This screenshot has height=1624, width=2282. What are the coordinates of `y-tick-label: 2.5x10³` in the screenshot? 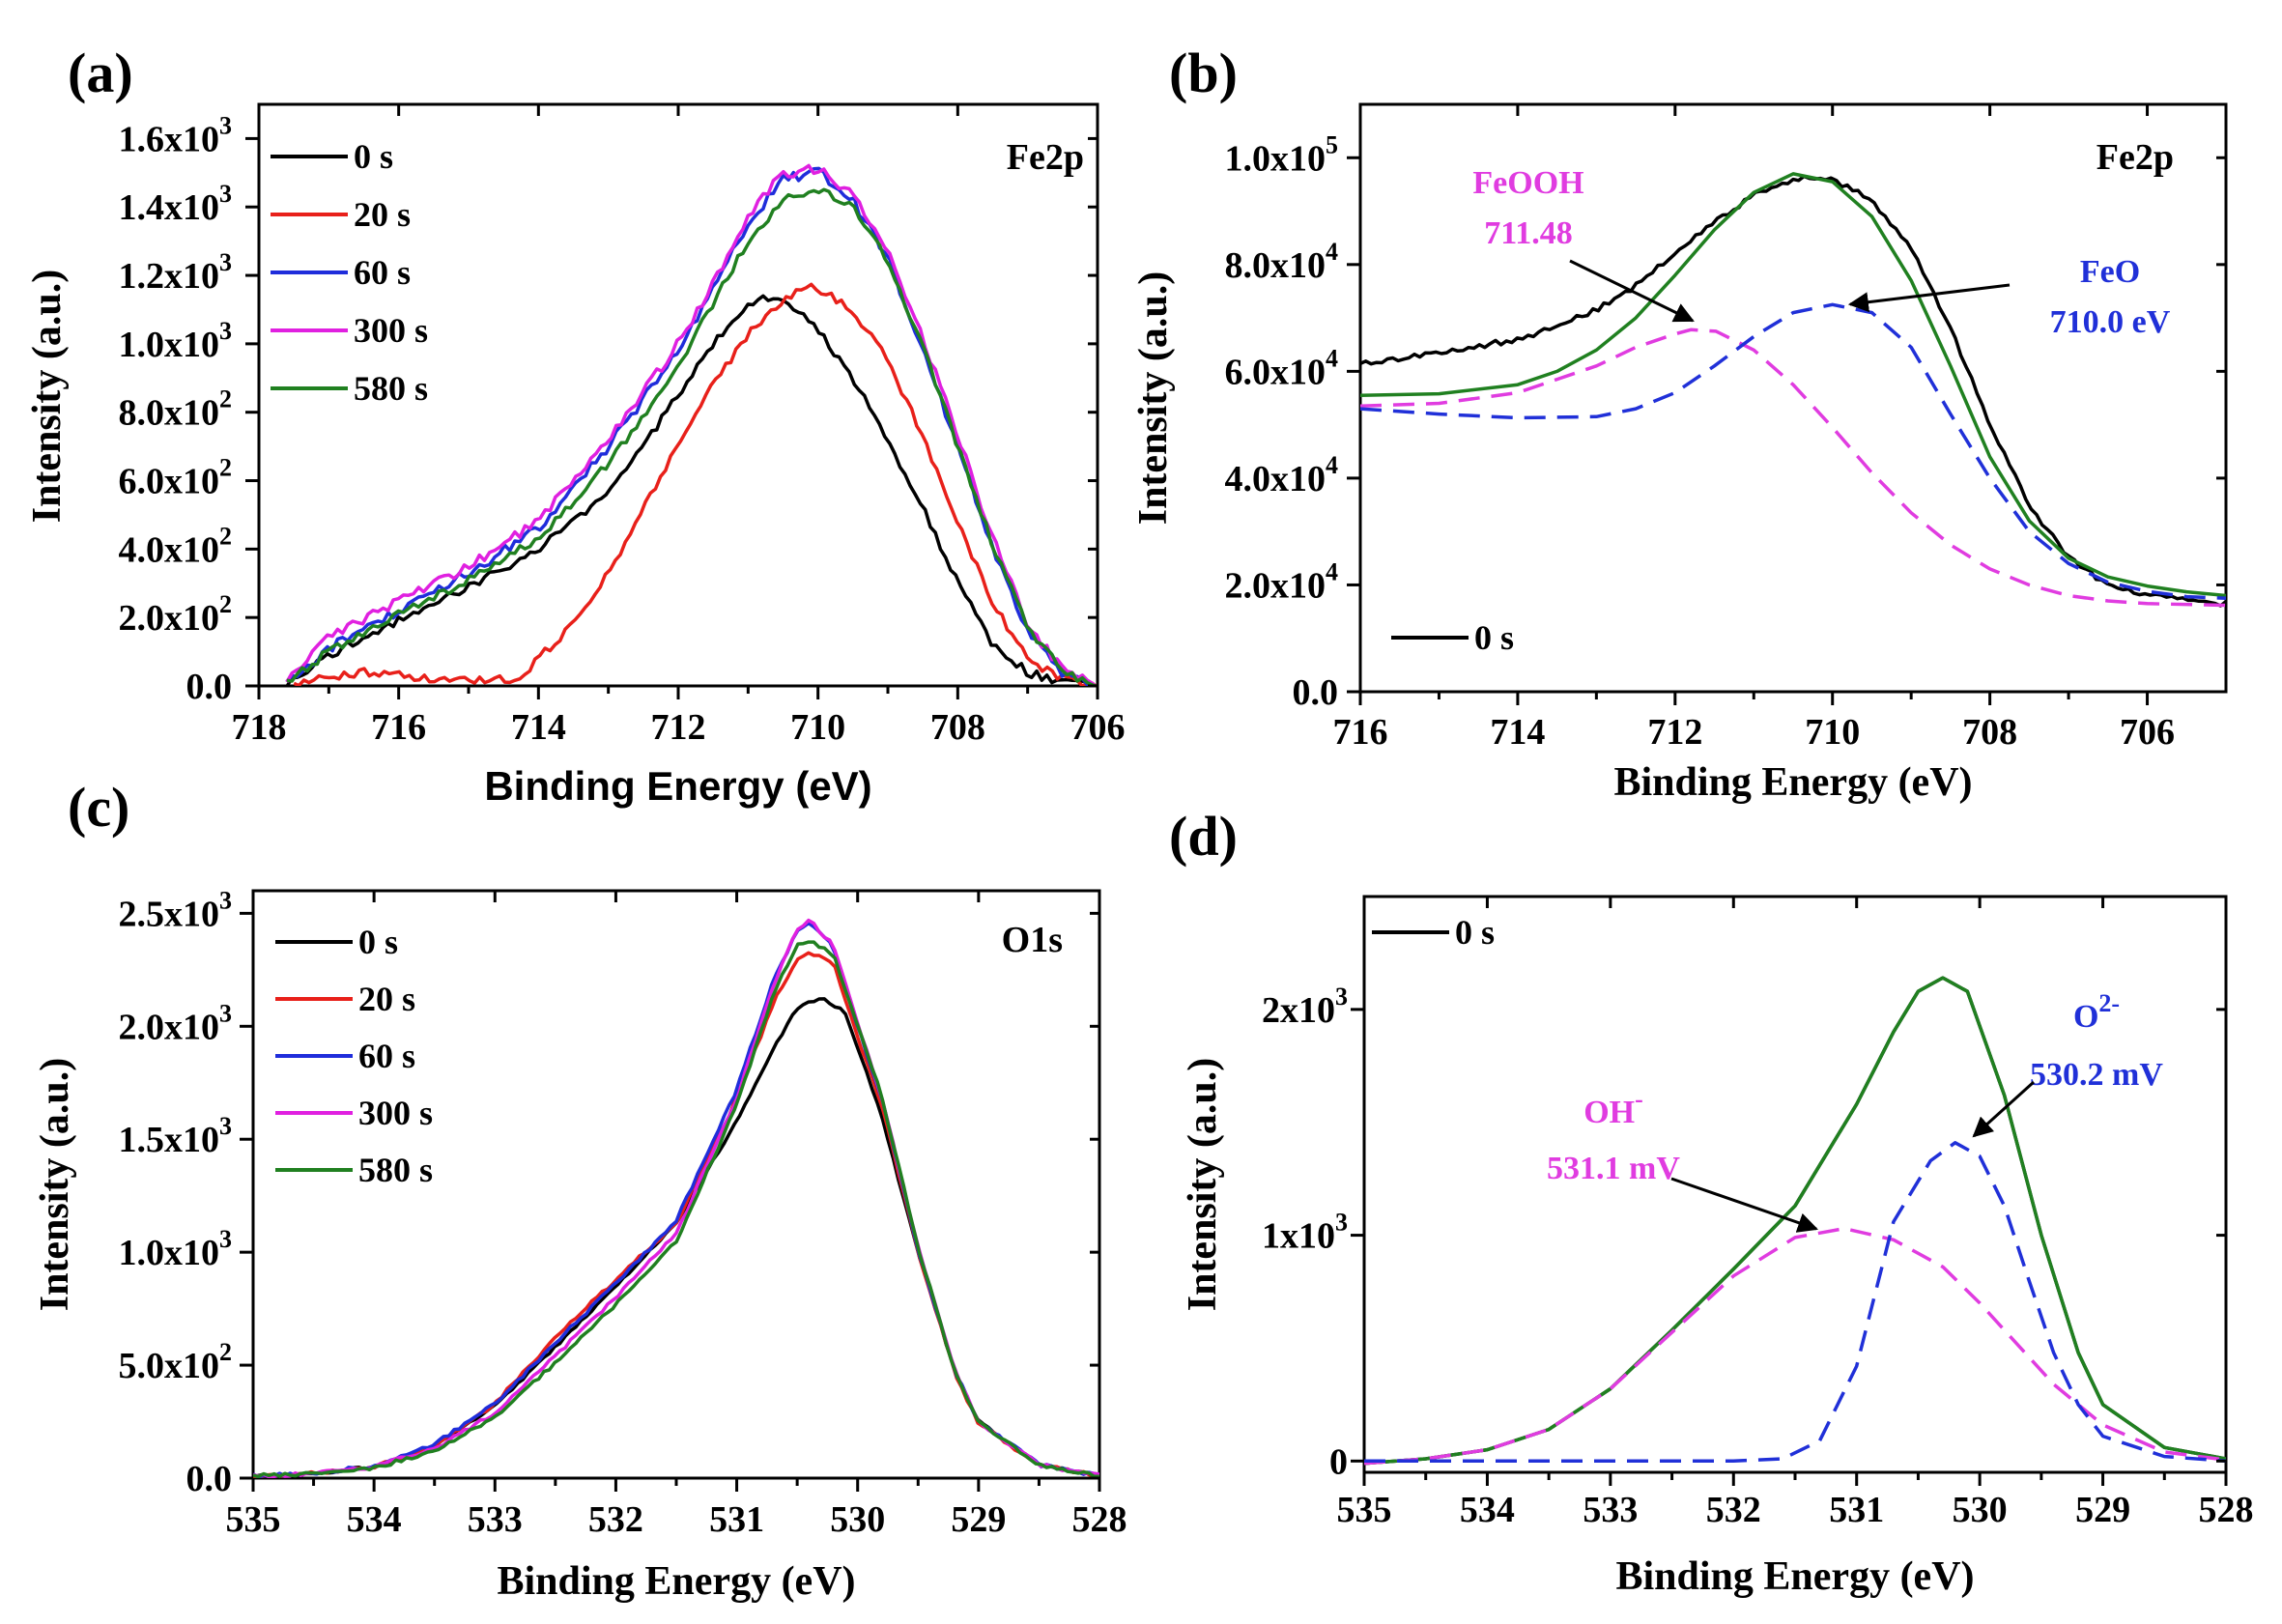 It's located at (176, 910).